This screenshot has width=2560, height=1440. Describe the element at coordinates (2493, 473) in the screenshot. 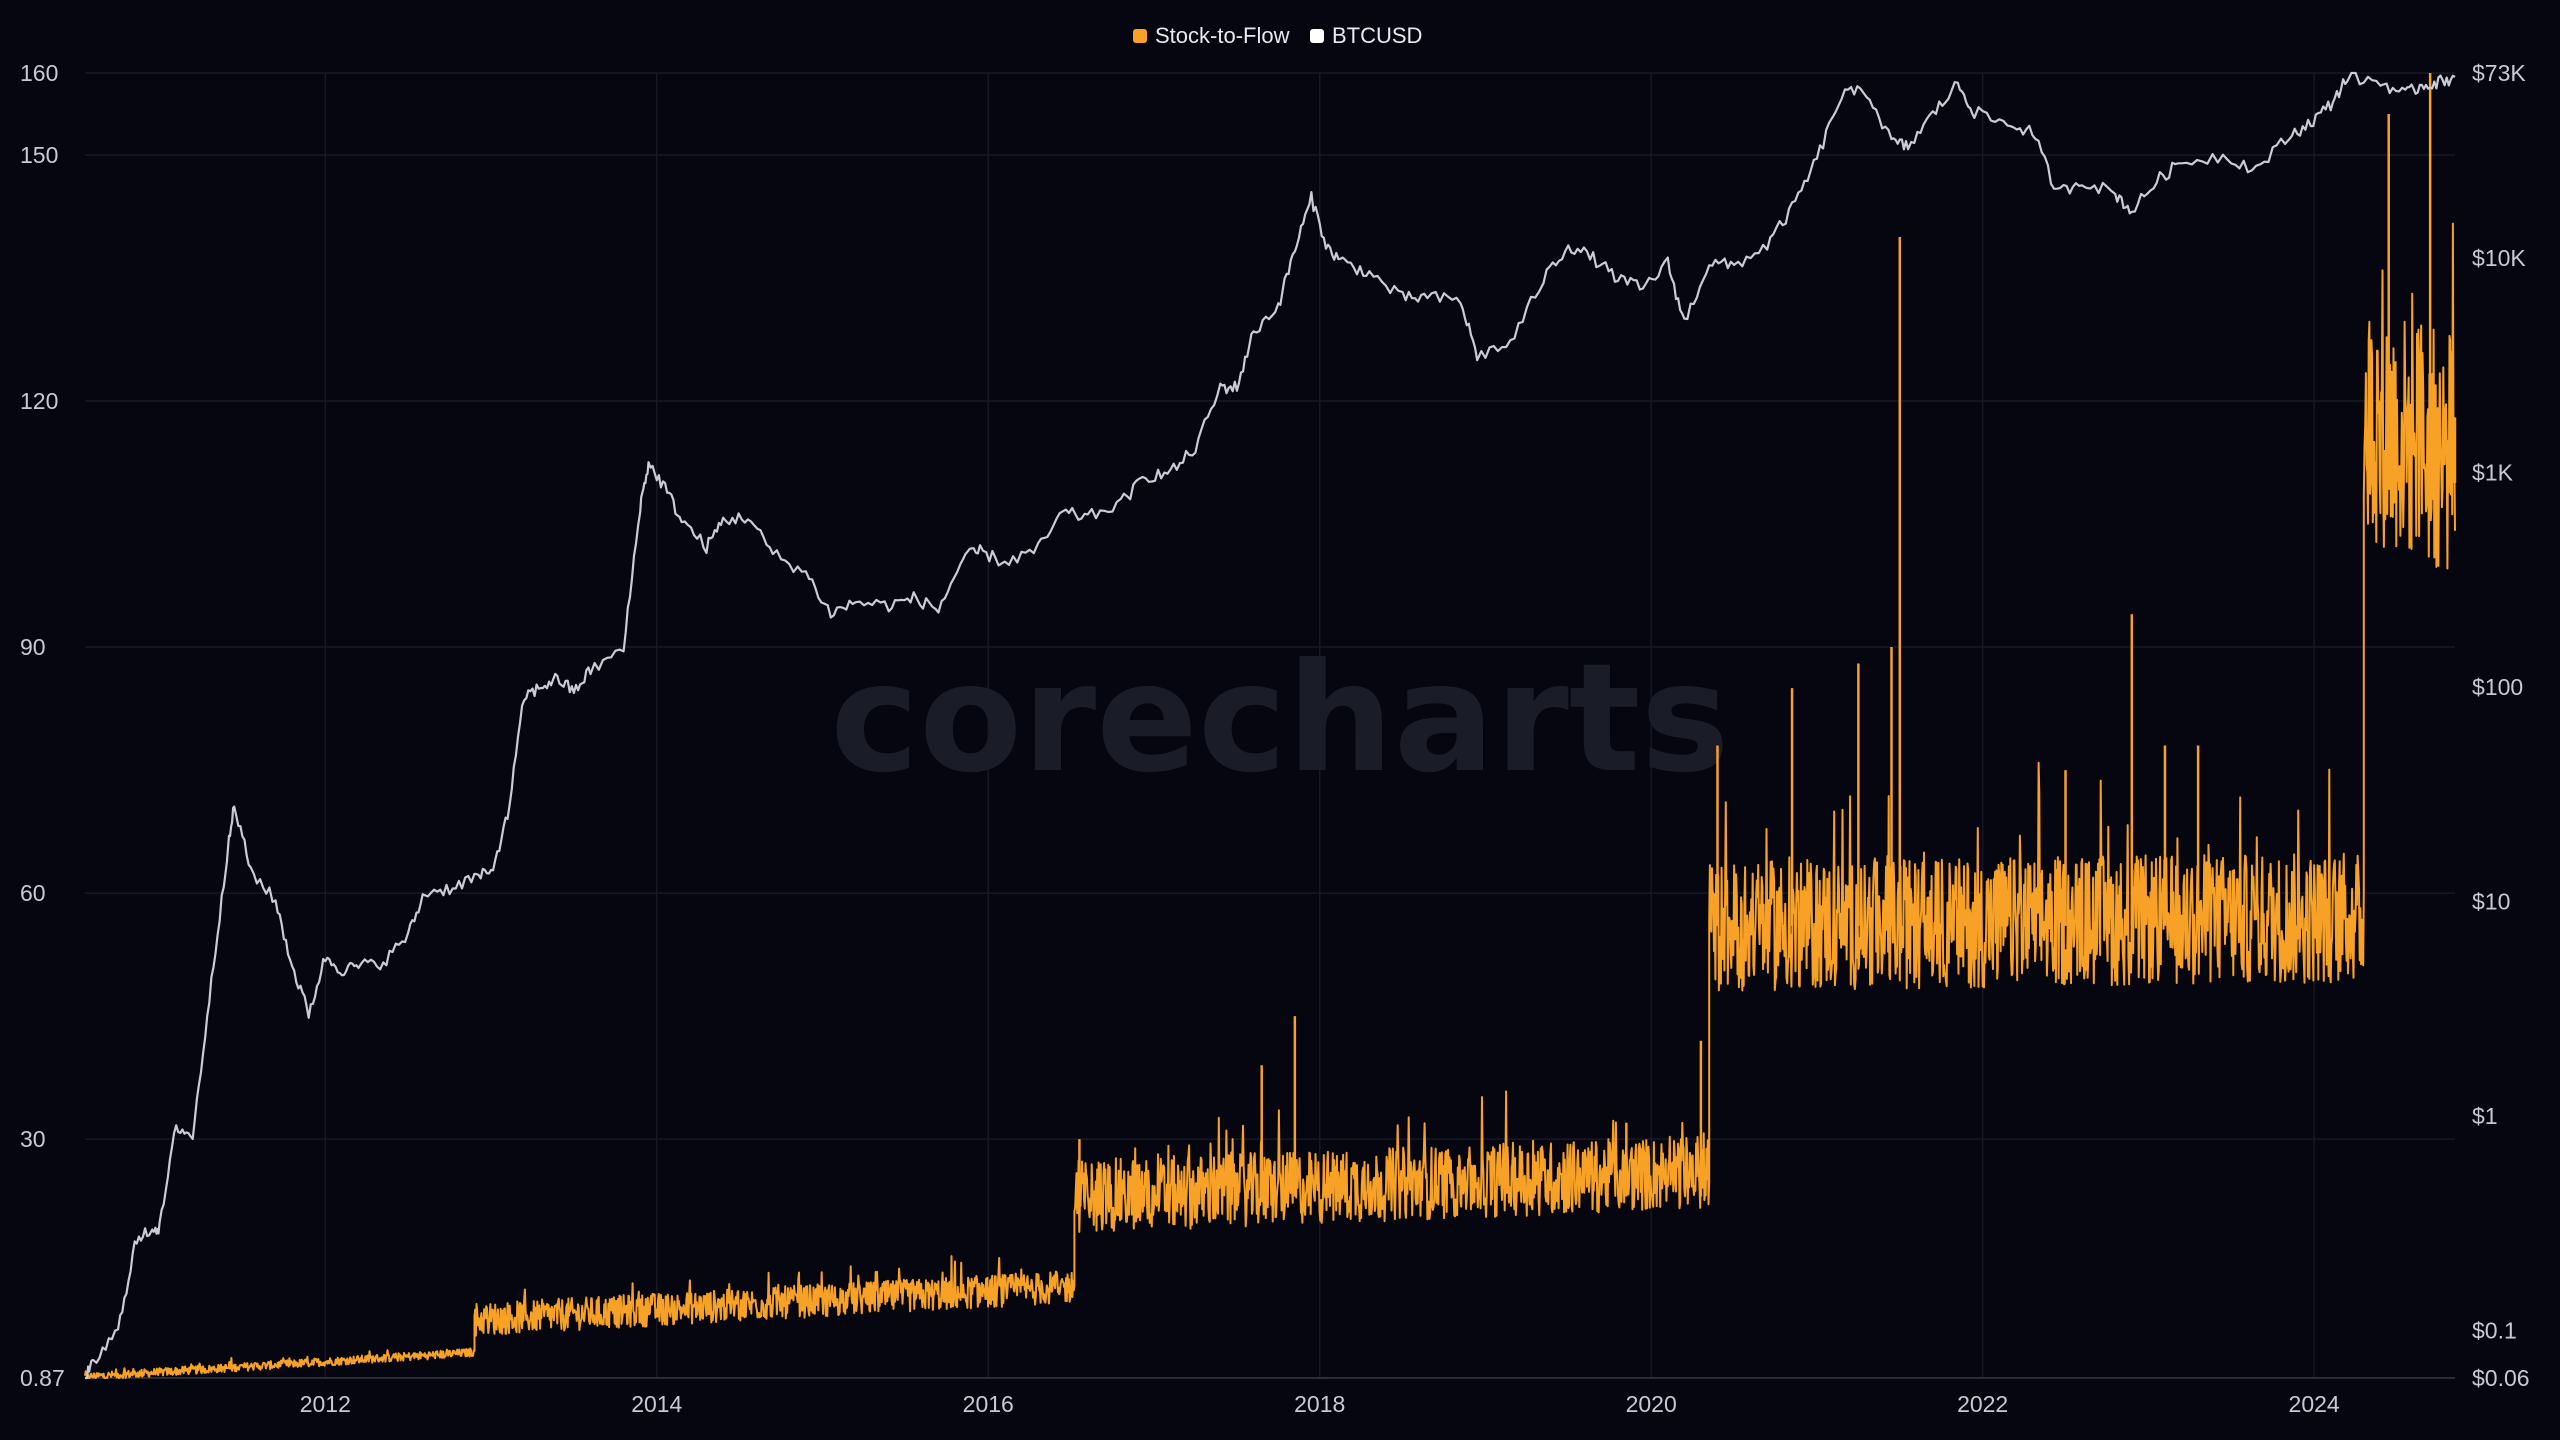

I see `right-tick-label: $1K` at that location.